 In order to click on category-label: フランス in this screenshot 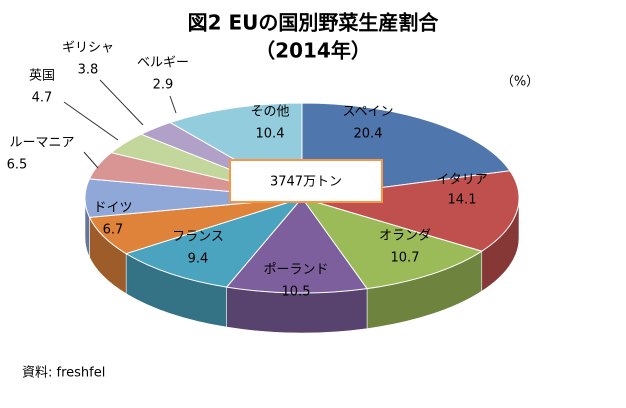, I will do `click(198, 237)`.